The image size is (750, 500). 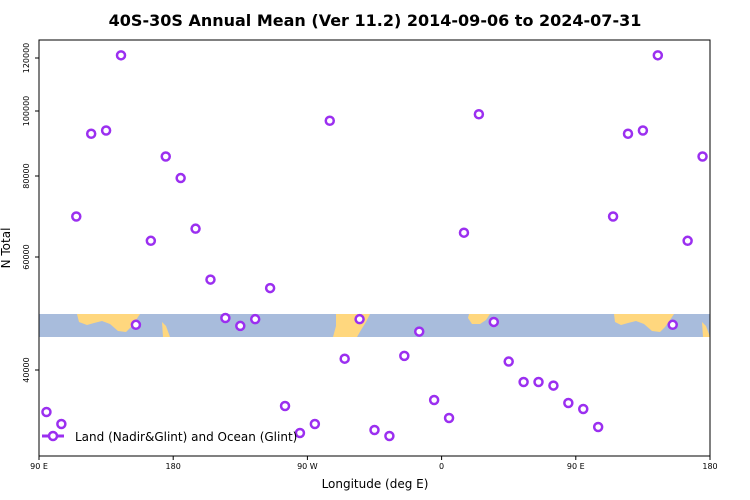 I want to click on y-tick-label: 40000, so click(x=26, y=369).